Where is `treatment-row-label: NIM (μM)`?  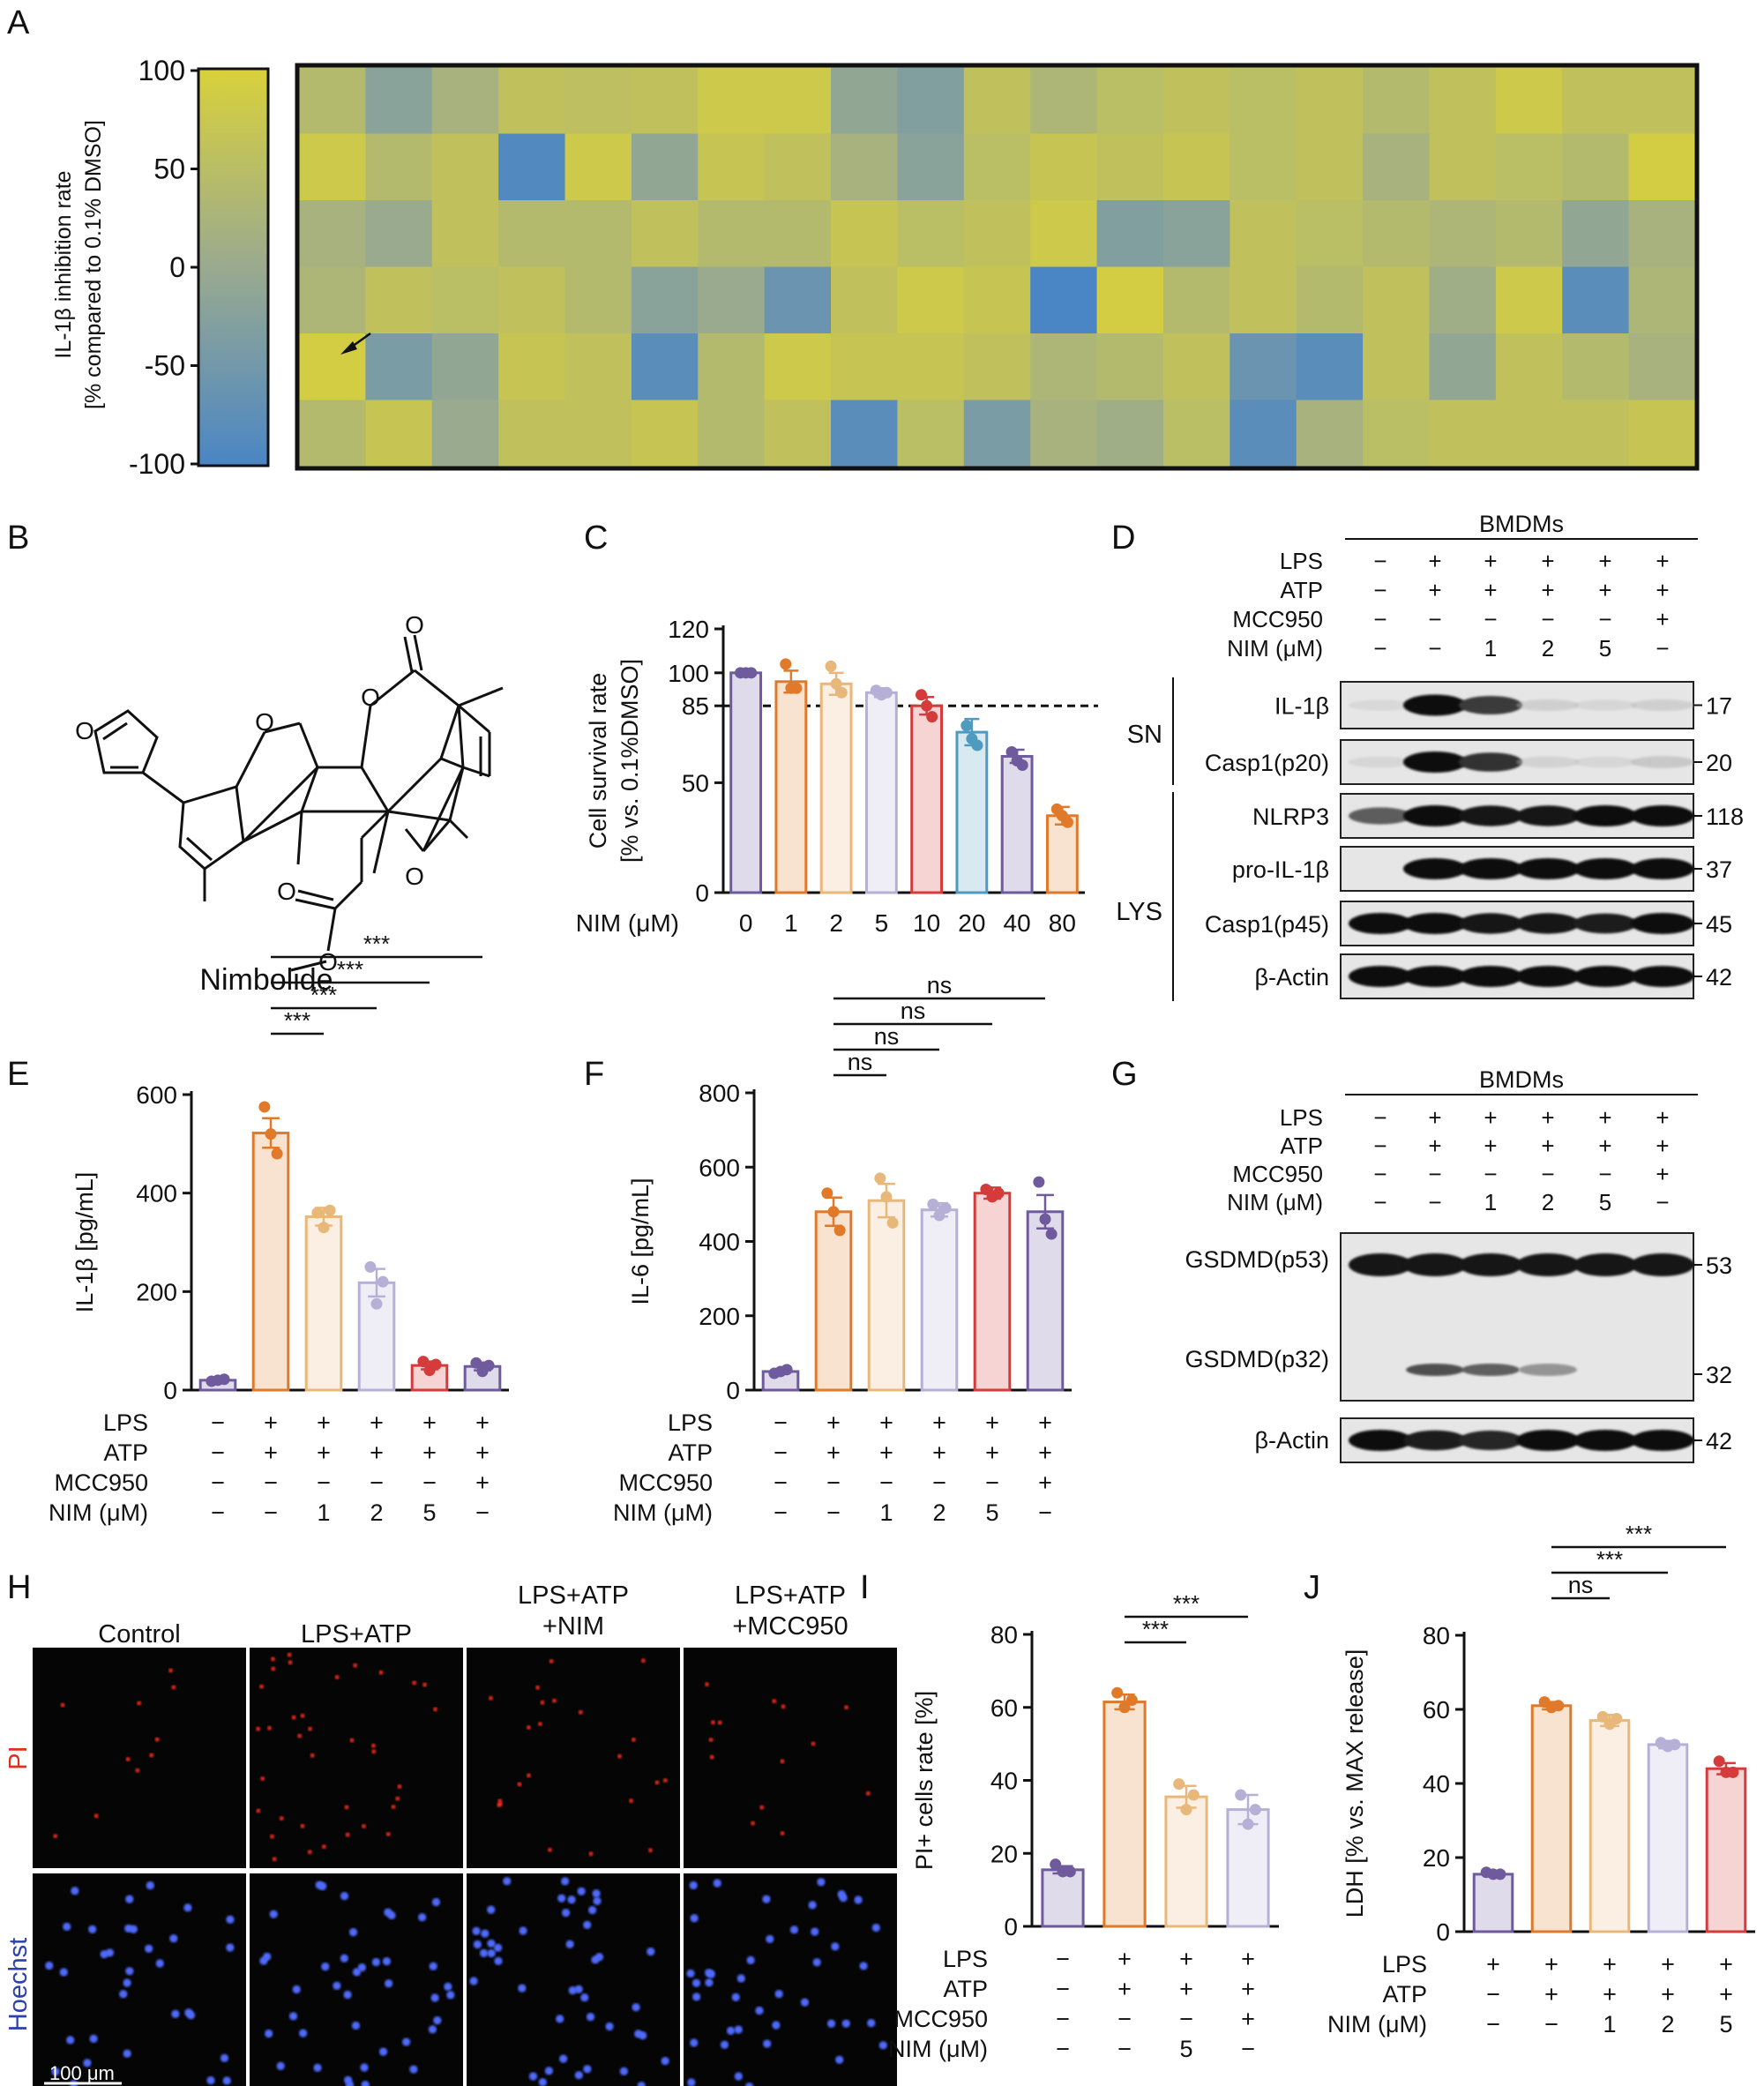
treatment-row-label: NIM (μM) is located at coordinates (1377, 2024).